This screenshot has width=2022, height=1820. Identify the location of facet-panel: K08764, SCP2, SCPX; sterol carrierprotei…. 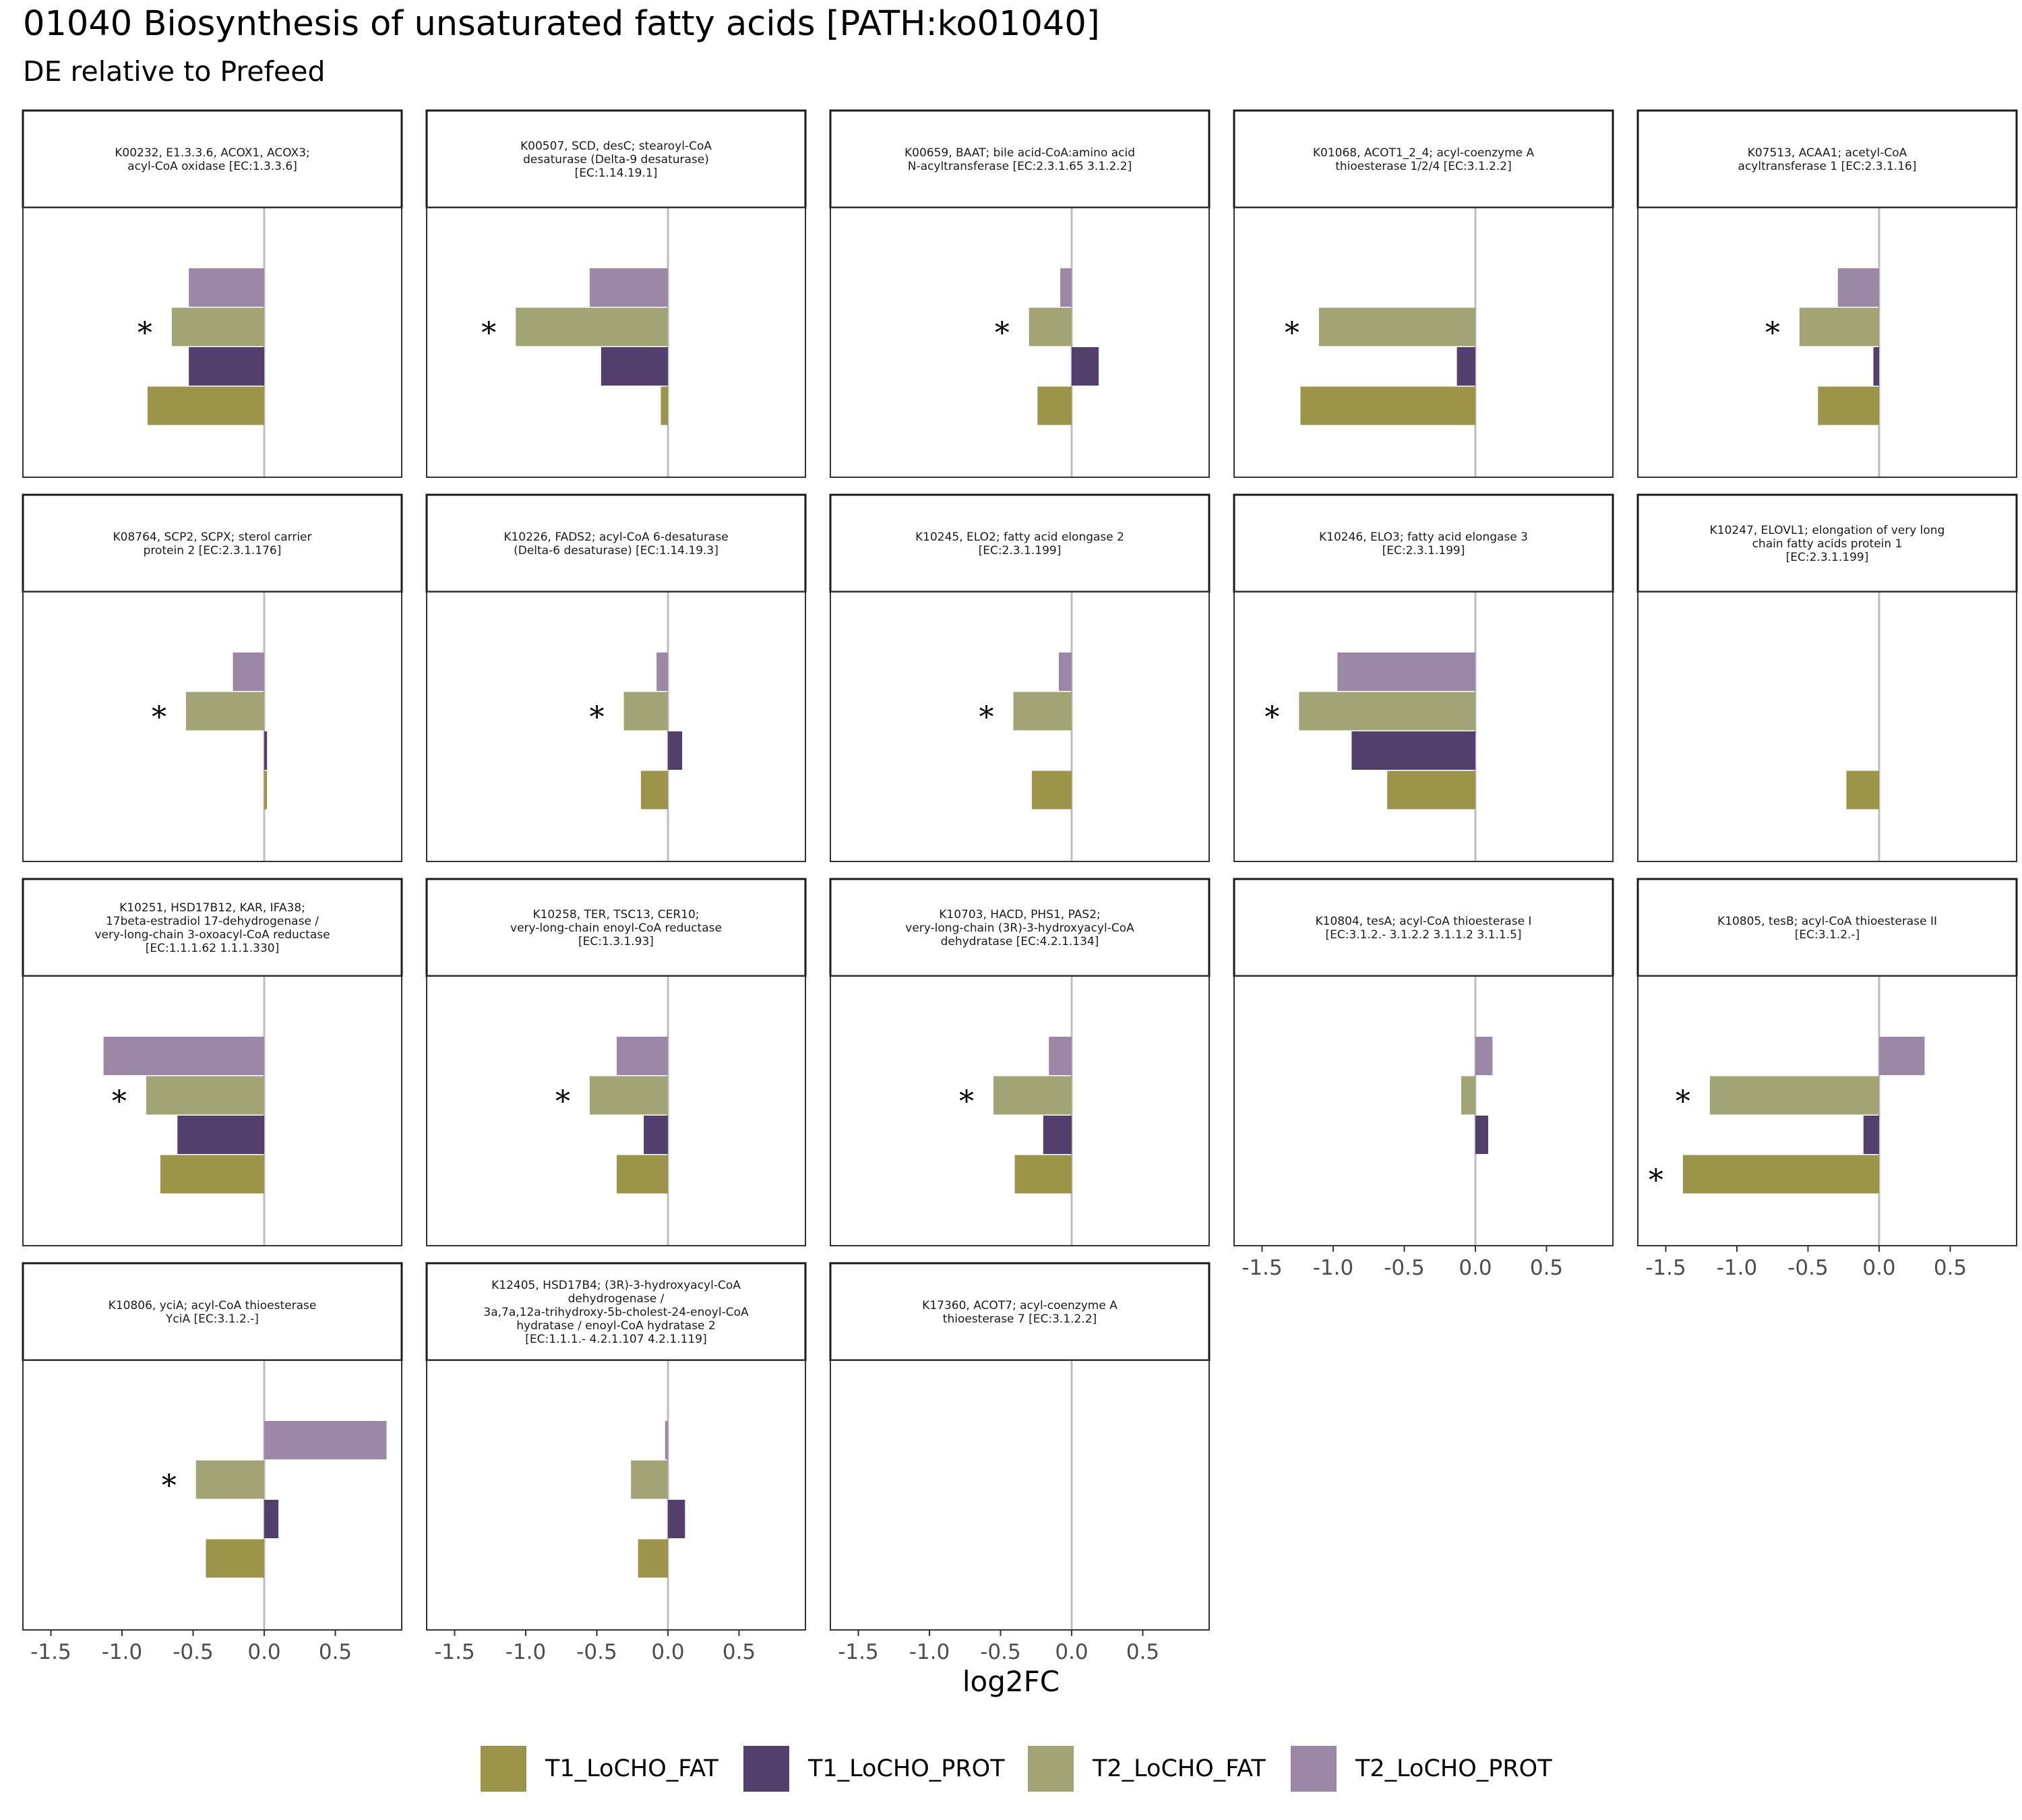
(212, 677).